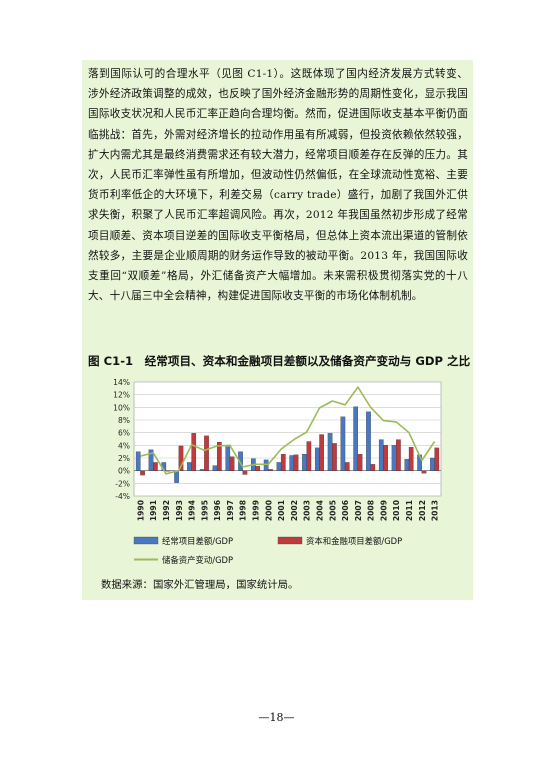 Image resolution: width=553 pixels, height=783 pixels. I want to click on x-tick-label: 1991, so click(153, 510).